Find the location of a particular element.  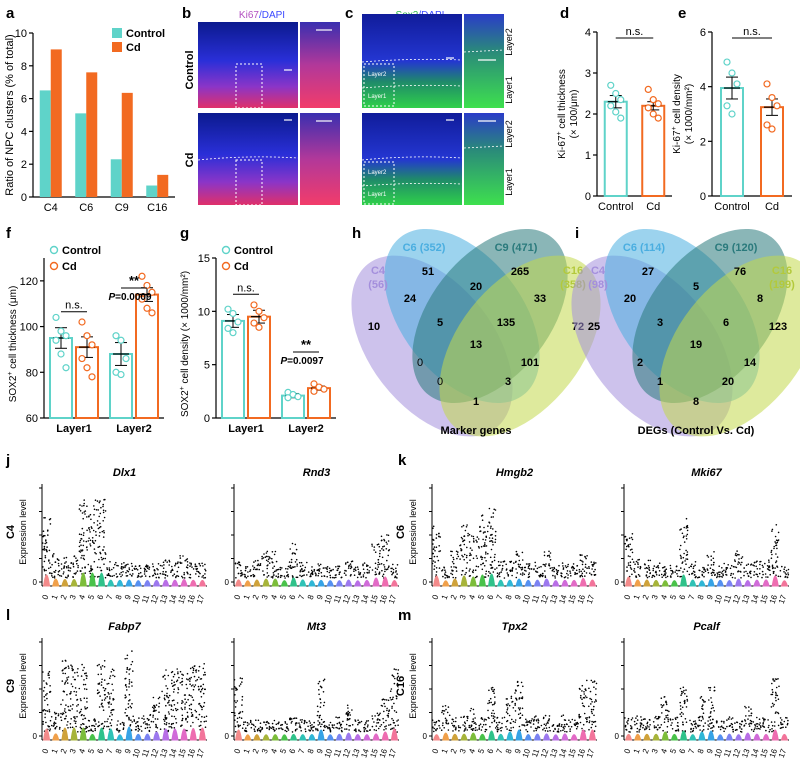

c-cd-layer2-label: Layer2 is located at coordinates (509, 134).